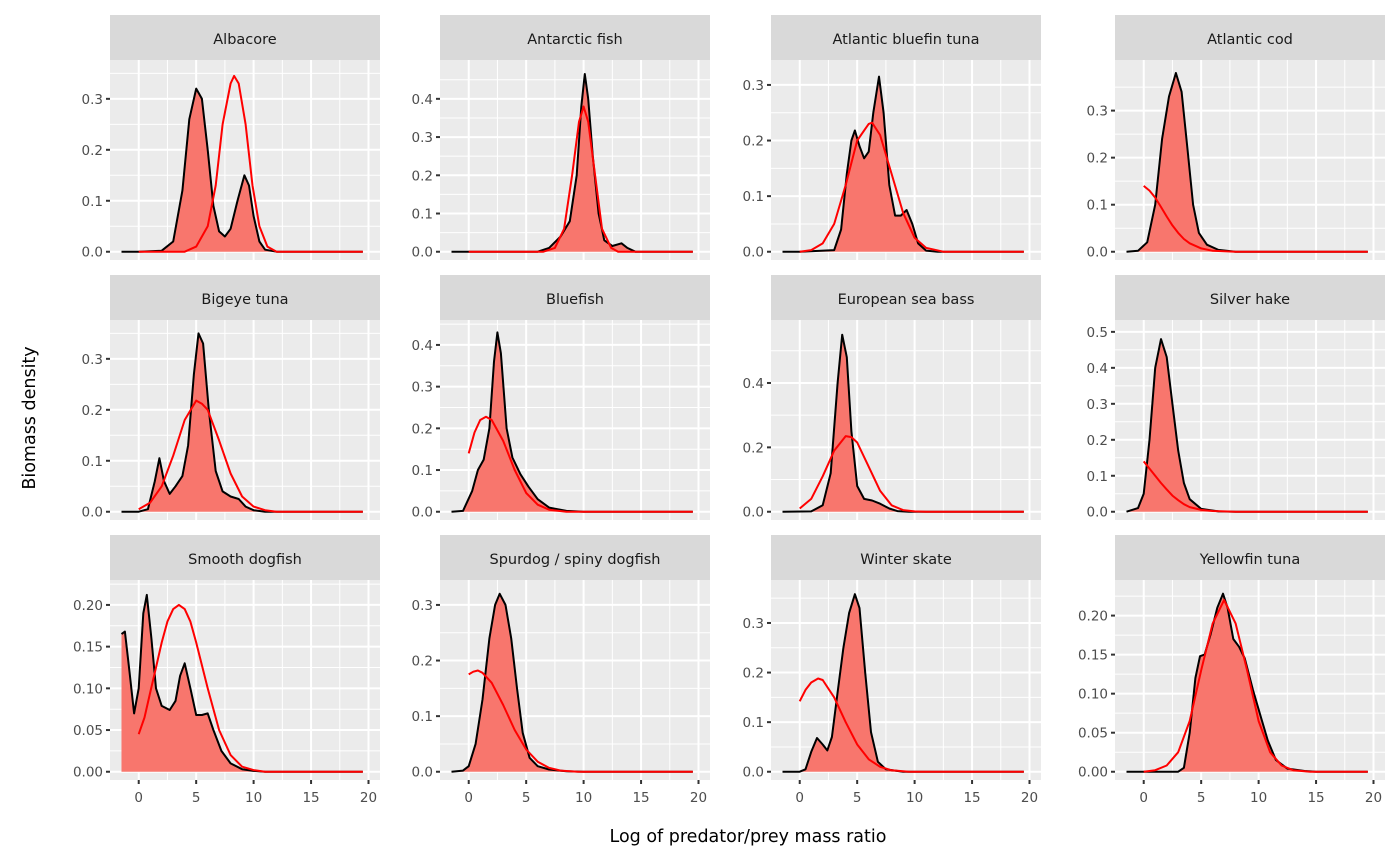 This screenshot has width=1400, height=865. I want to click on y-tick-label: 0.10, so click(1093, 695).